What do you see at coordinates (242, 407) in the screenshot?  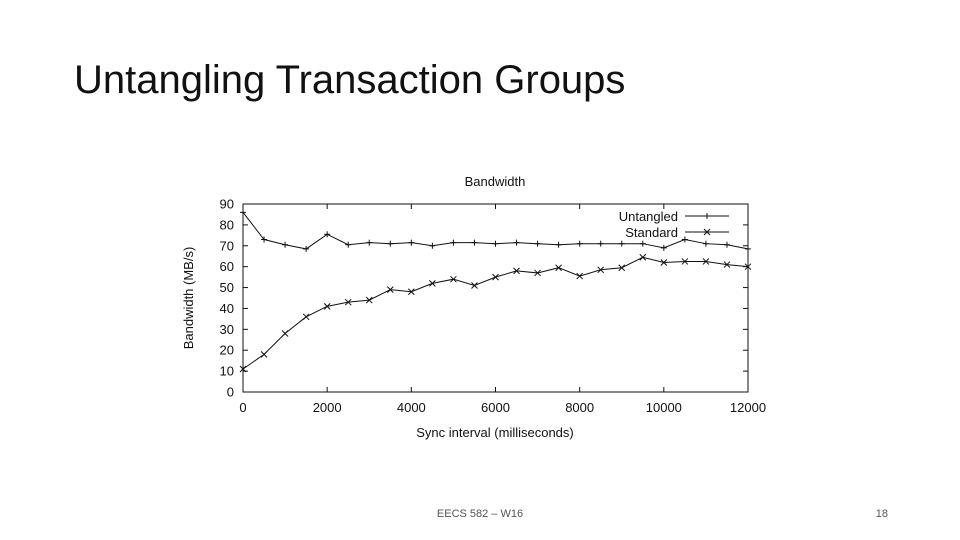 I see `x-tick-label: 0` at bounding box center [242, 407].